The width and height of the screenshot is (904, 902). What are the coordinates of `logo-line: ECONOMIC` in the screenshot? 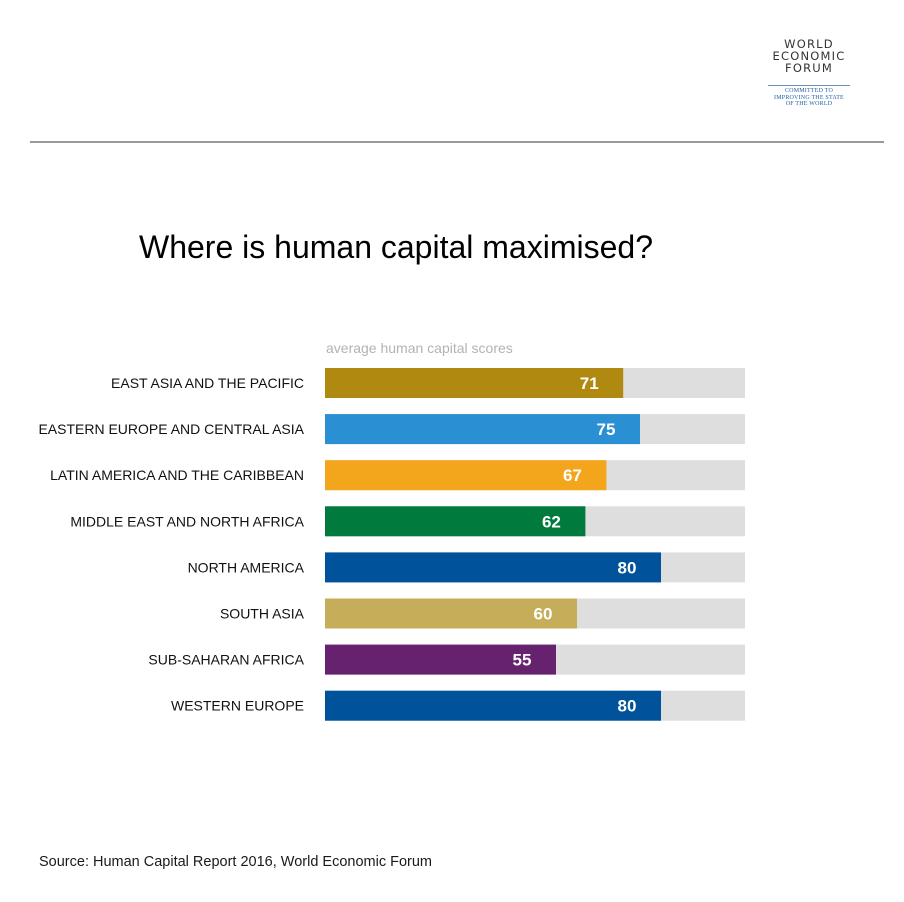 It's located at (809, 56).